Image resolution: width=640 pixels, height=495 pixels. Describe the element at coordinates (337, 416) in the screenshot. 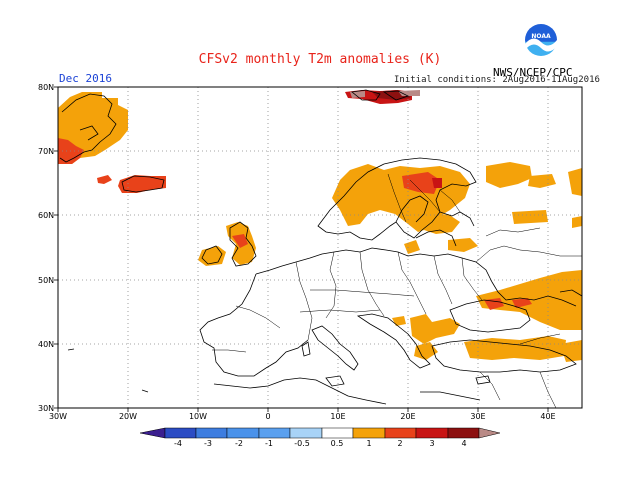

I see `lon-label-10e: 10E` at that location.